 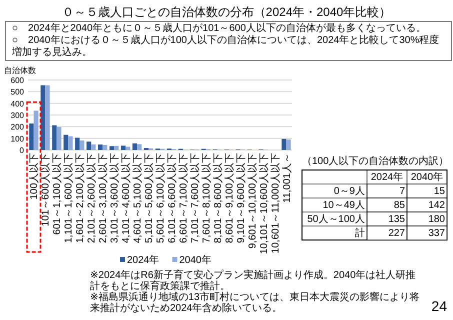 What do you see at coordinates (375, 161) in the screenshot?
I see `chart-title: （100人以下の自治体数の内訳）` at bounding box center [375, 161].